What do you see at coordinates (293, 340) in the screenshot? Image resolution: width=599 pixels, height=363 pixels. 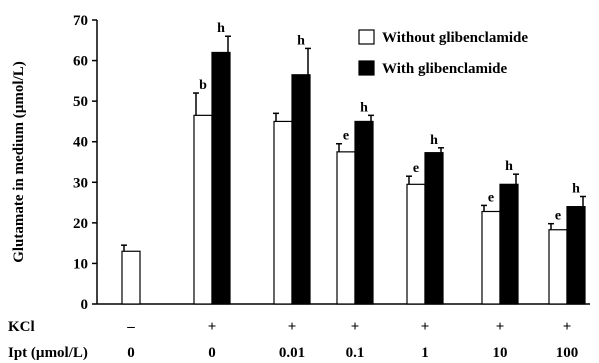 I see `condition-table: KCl Ipt (µmol/L) – 0 +0 +0.01 +0.1 +1 +10 +100` at bounding box center [293, 340].